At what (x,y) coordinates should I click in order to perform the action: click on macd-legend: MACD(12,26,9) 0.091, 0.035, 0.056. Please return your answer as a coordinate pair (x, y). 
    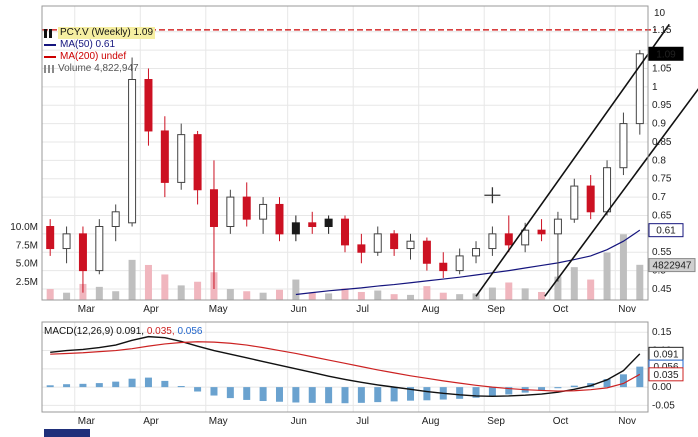
    Looking at the image, I should click on (123, 331).